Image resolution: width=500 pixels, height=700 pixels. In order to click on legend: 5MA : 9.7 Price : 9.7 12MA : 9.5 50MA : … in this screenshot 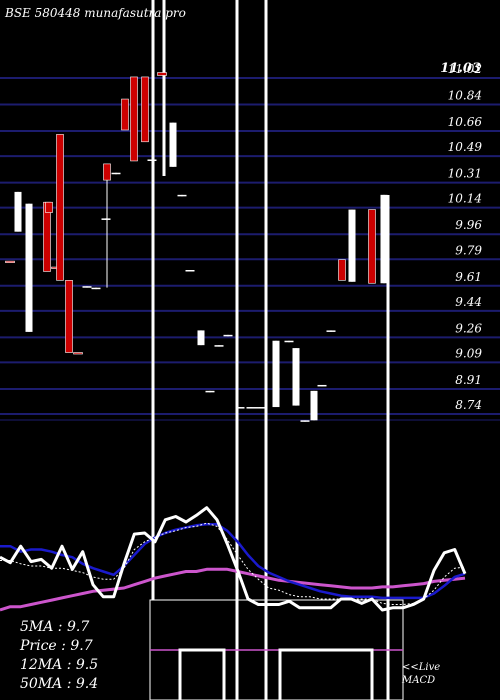, I will do `click(58, 655)`.